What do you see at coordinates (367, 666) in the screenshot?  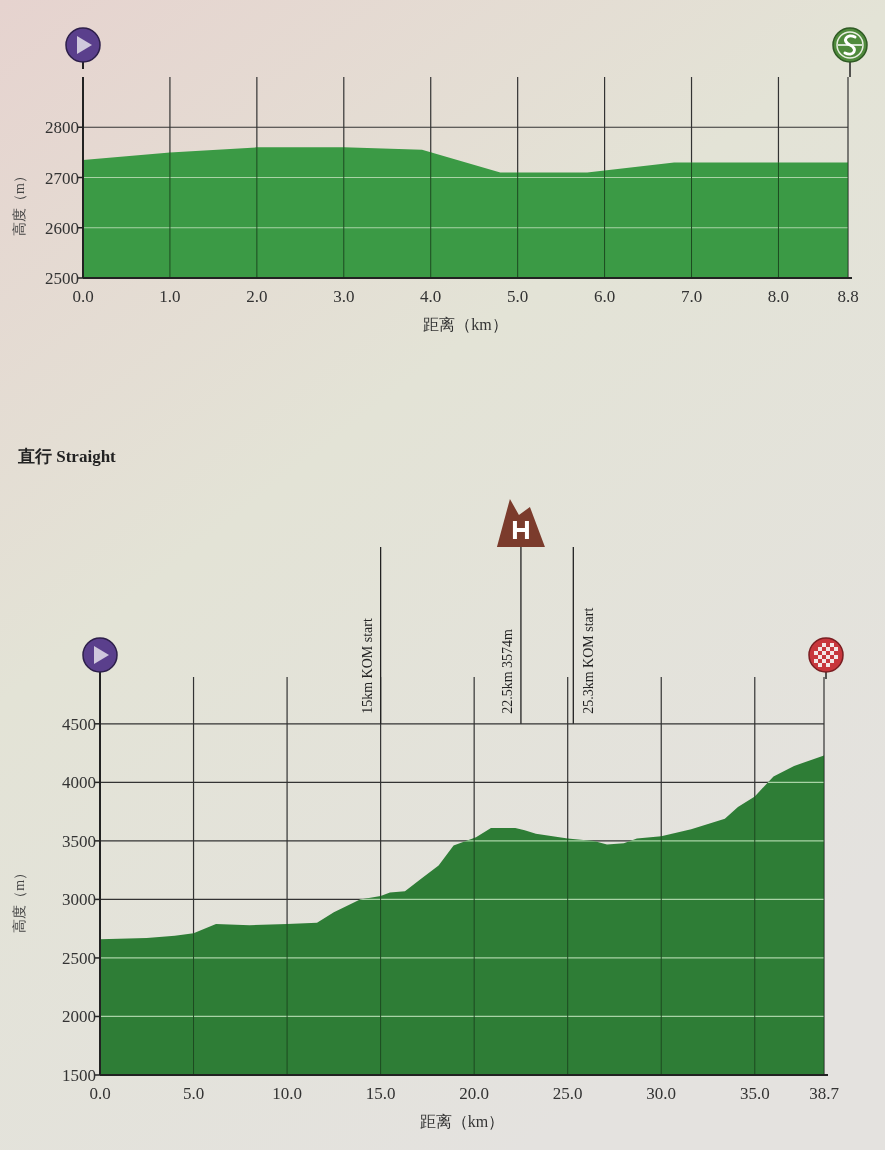 I see `ref-line-label: 15km KOM start` at bounding box center [367, 666].